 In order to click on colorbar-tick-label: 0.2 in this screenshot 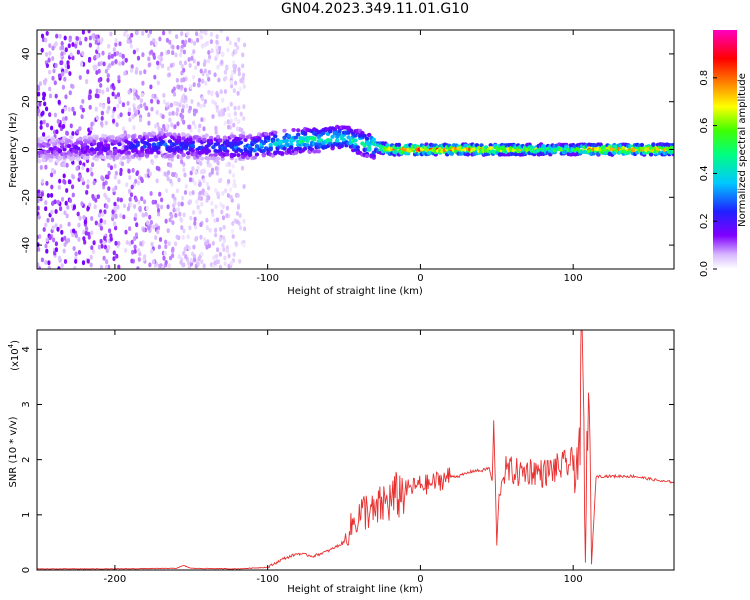, I will do `click(704, 221)`.